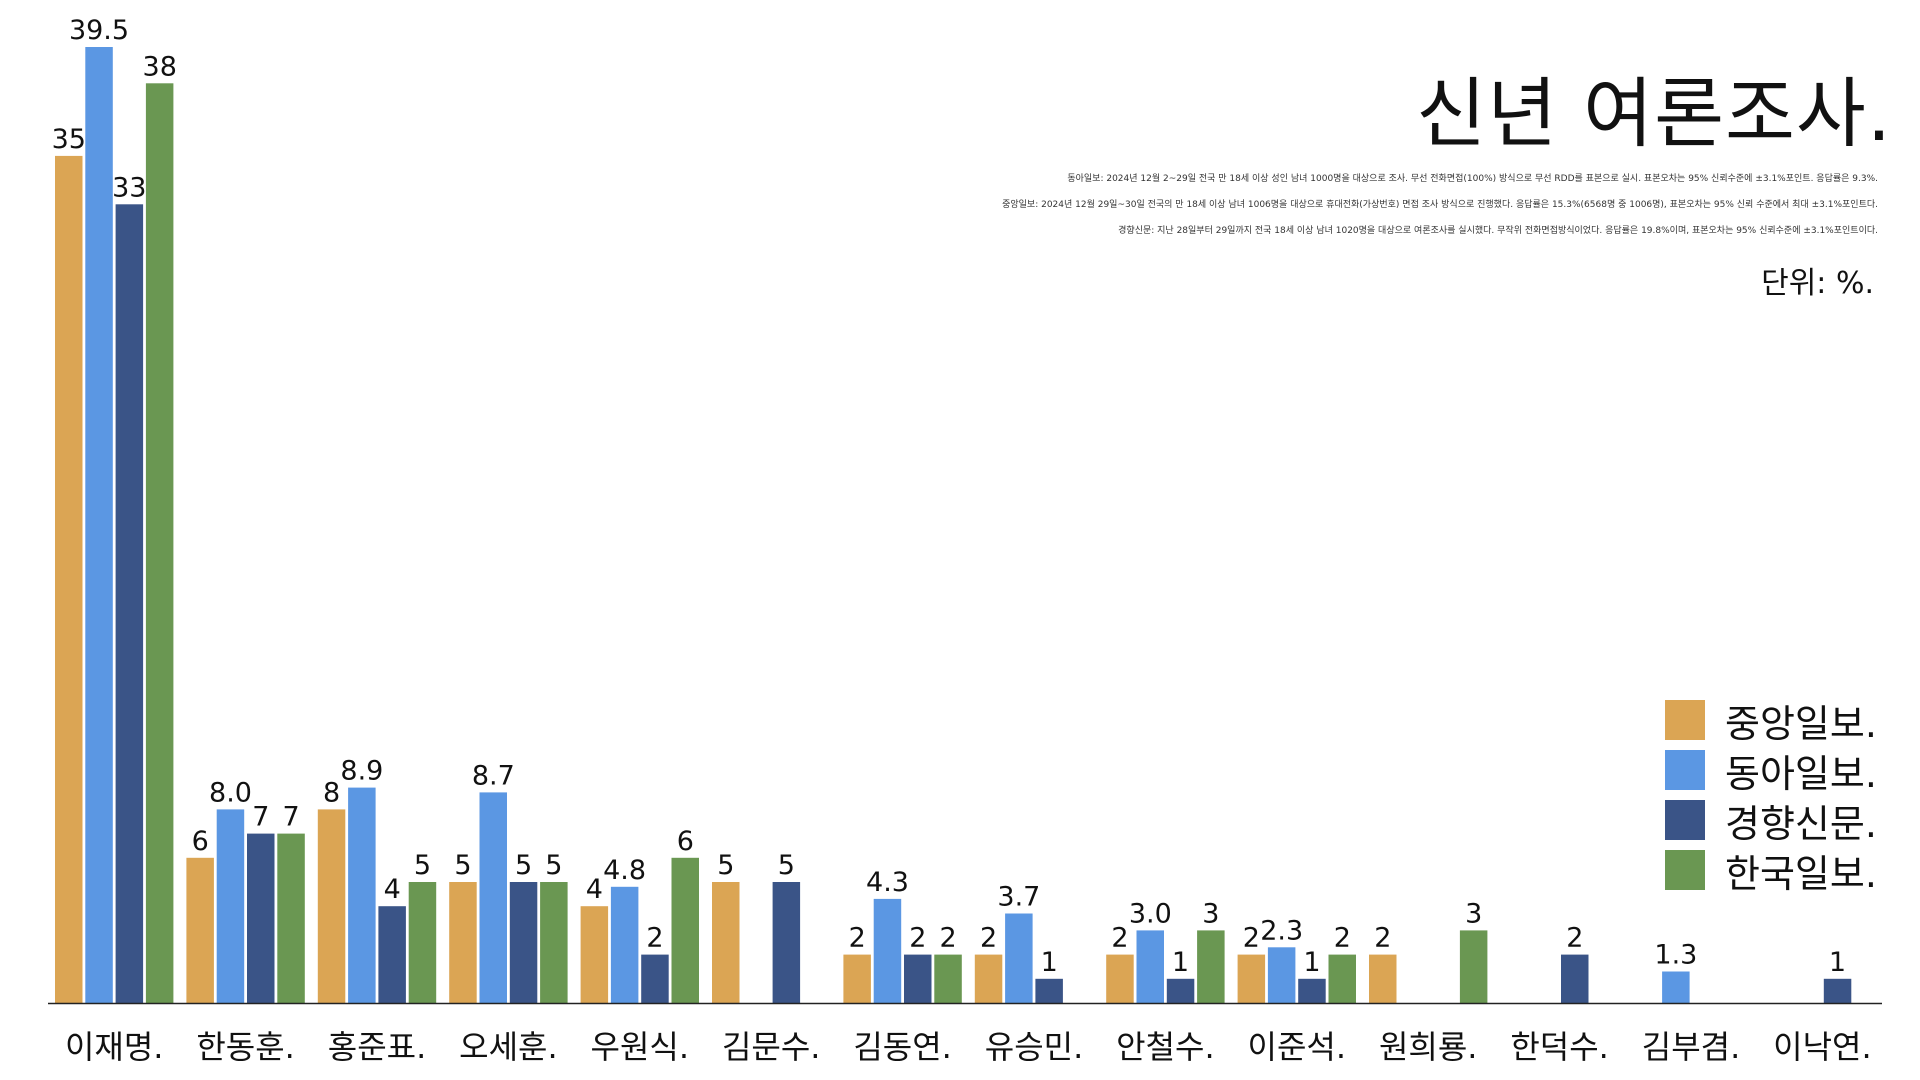 The image size is (1920, 1080). Describe the element at coordinates (1817, 283) in the screenshot. I see `unit-label: 단위: %.` at that location.